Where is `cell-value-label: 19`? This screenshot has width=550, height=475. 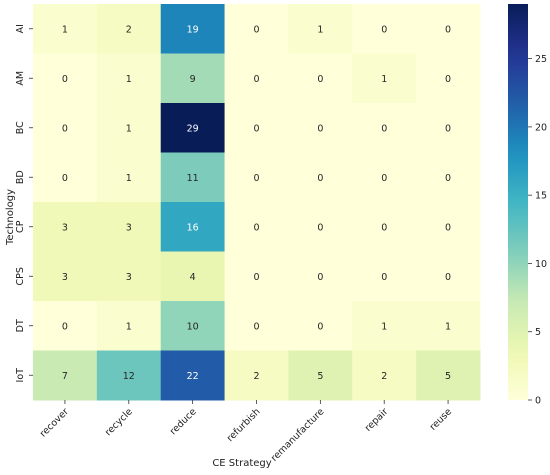 cell-value-label: 19 is located at coordinates (193, 29).